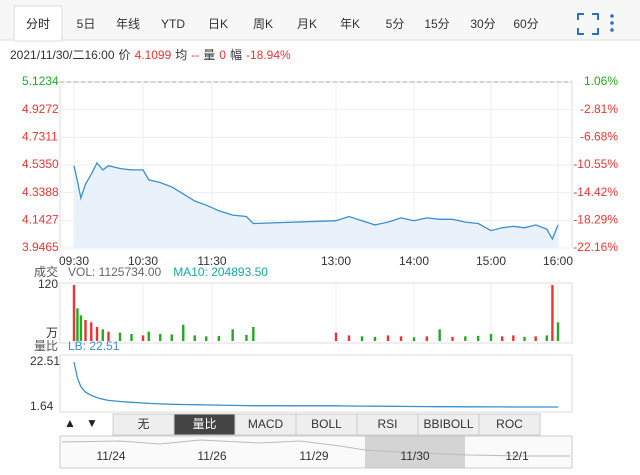  What do you see at coordinates (74, 261) in the screenshot?
I see `x-tick-label: 09:30` at bounding box center [74, 261].